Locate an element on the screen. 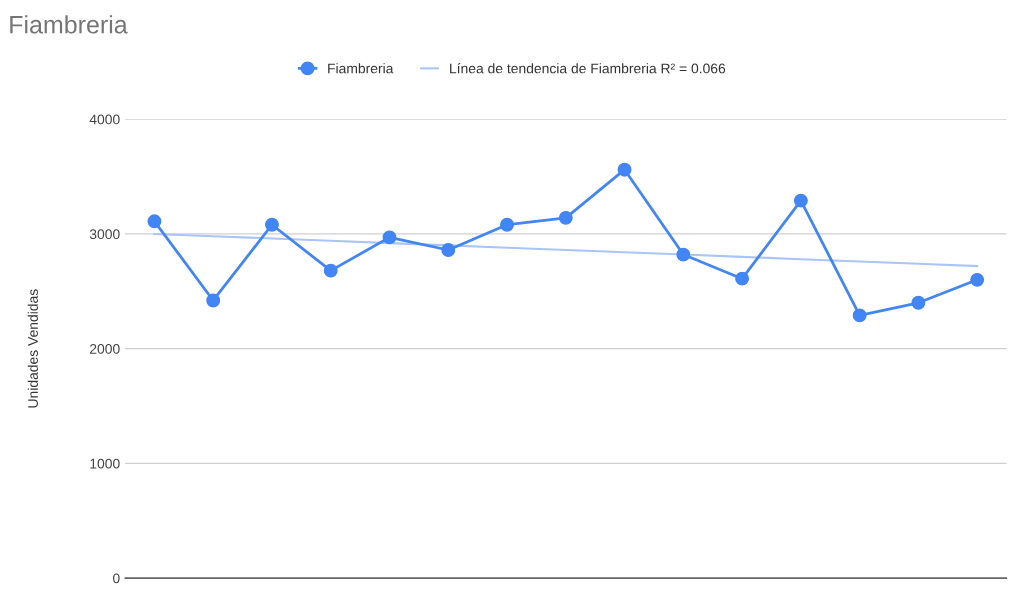  y-tick-label: 4000 is located at coordinates (104, 119).